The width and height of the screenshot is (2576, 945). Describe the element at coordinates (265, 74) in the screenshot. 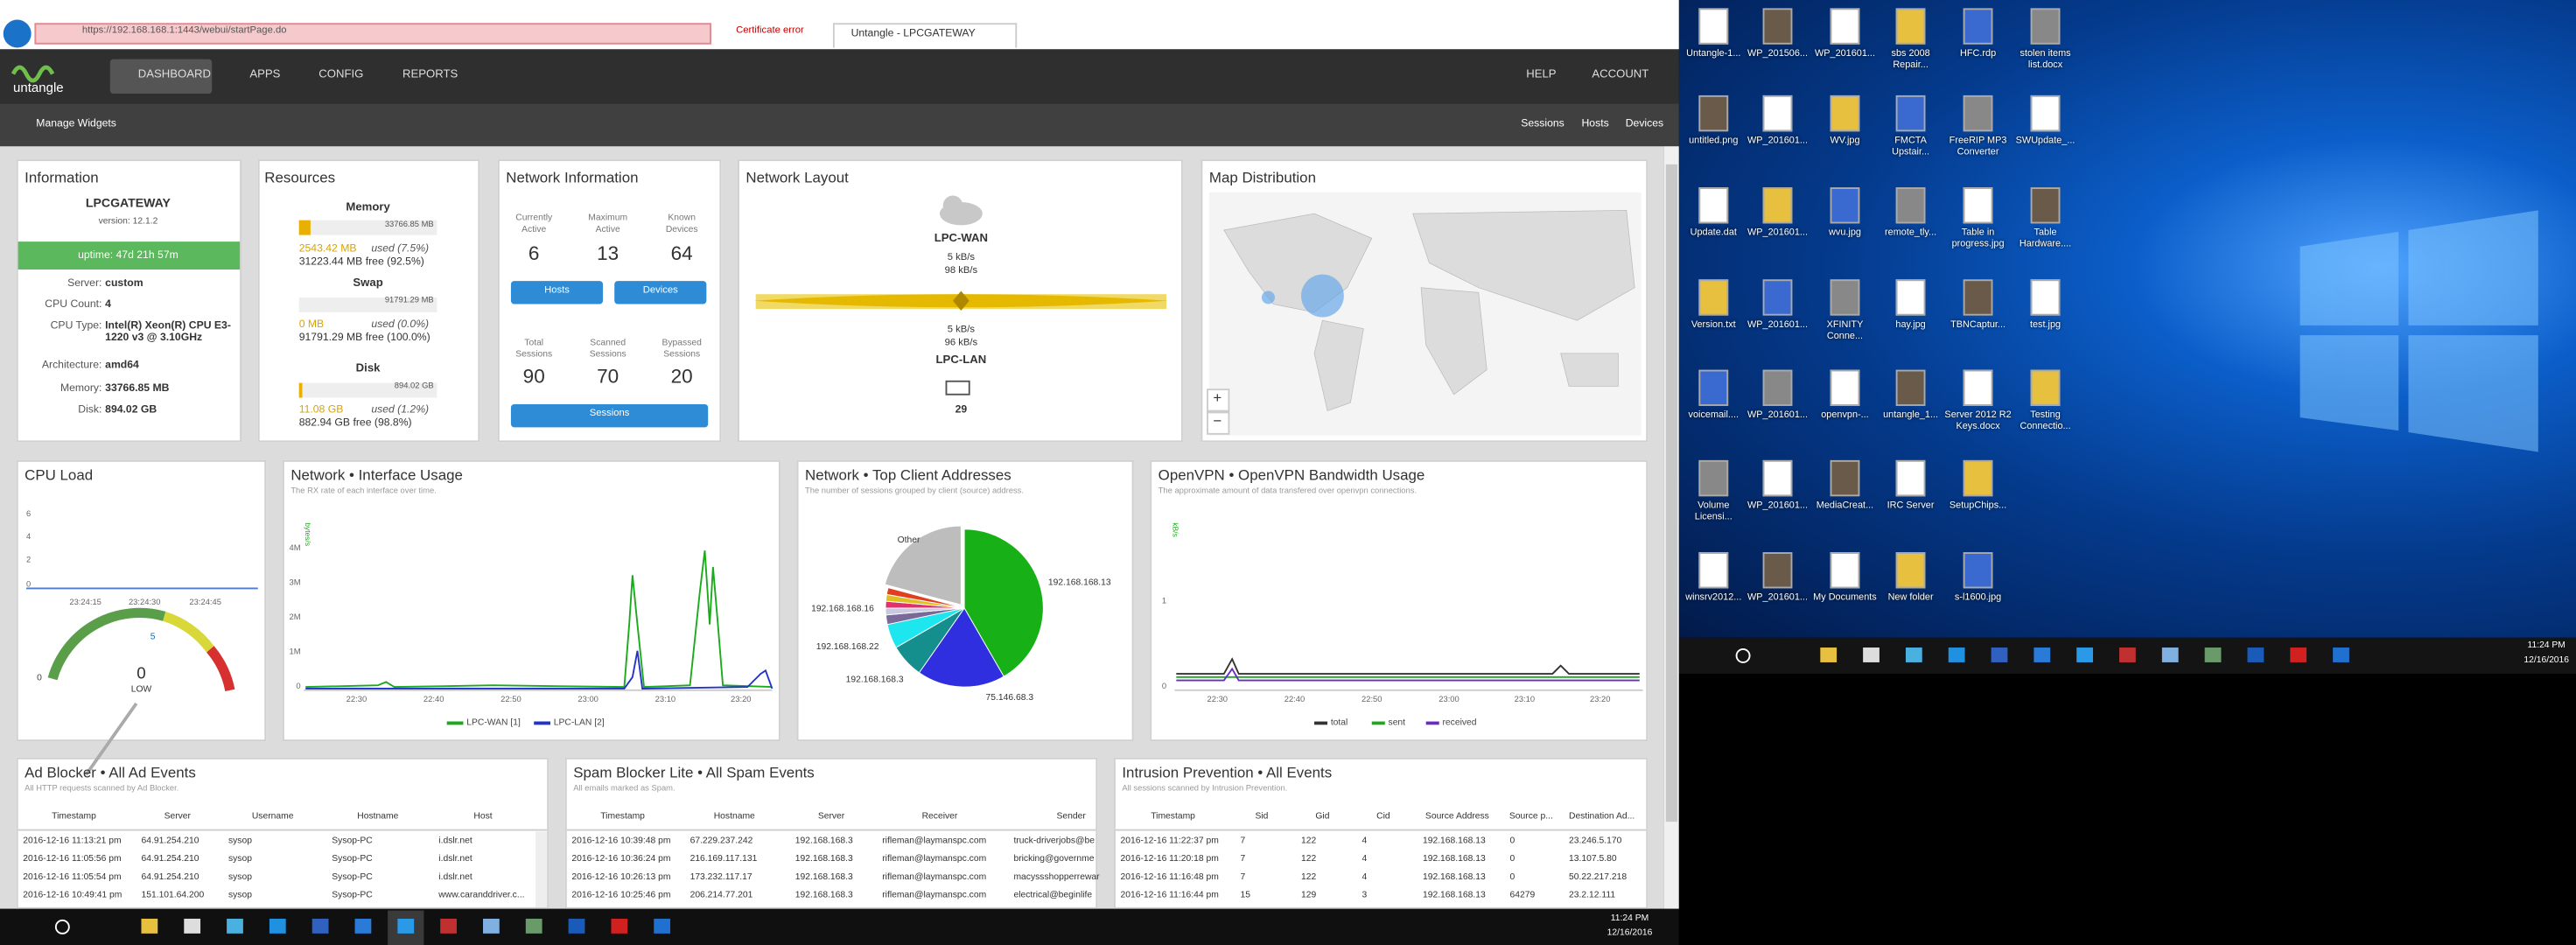

I see `nav-item: APPS` at that location.